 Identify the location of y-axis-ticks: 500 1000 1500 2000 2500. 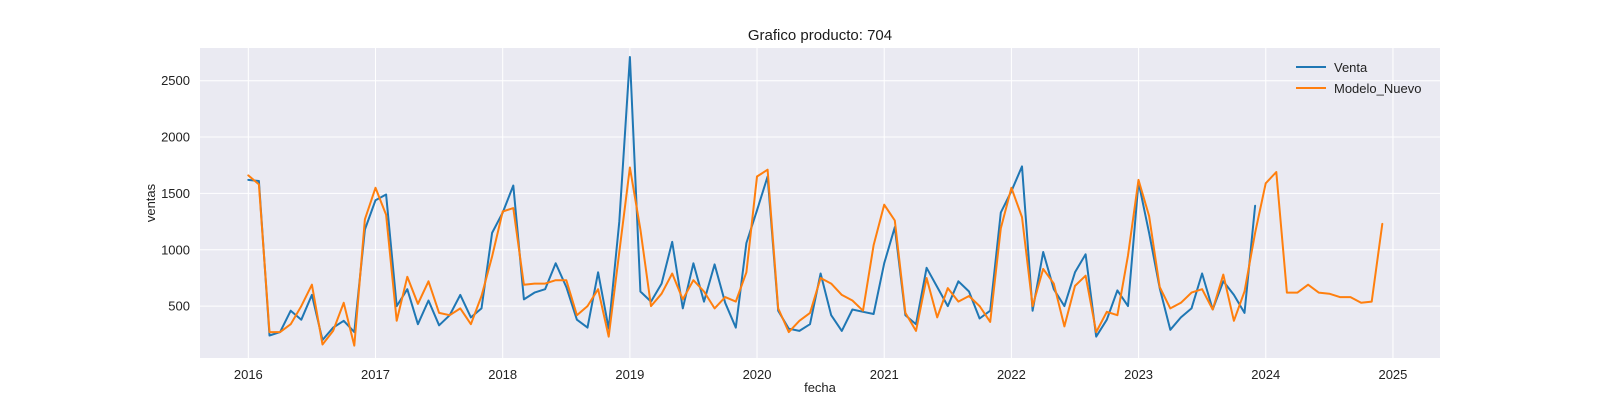
(175, 193).